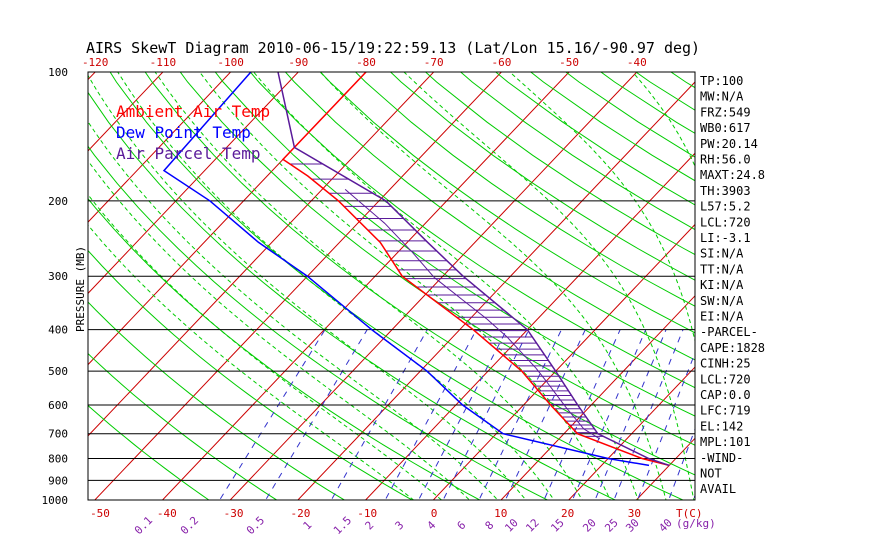 This screenshot has width=870, height=560. Describe the element at coordinates (725, 160) in the screenshot. I see `index-label: RH:56.0` at that location.